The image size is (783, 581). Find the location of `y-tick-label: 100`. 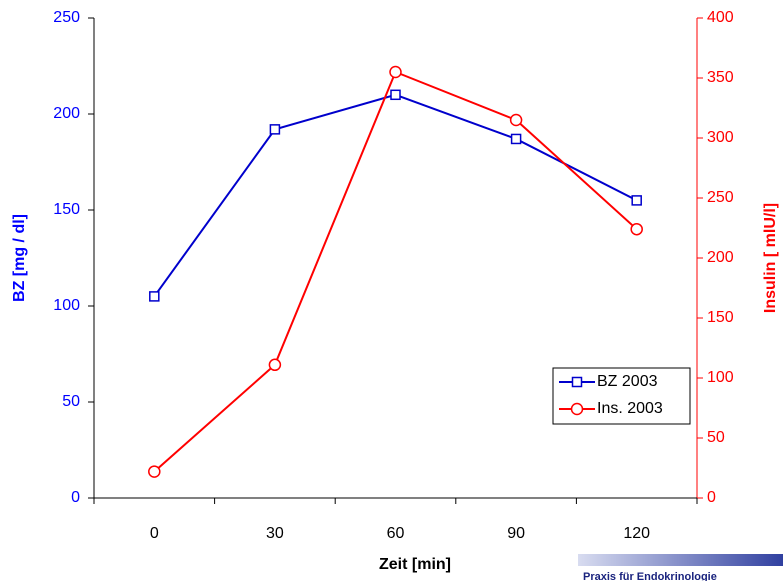

y-tick-label: 100 is located at coordinates (66, 305).